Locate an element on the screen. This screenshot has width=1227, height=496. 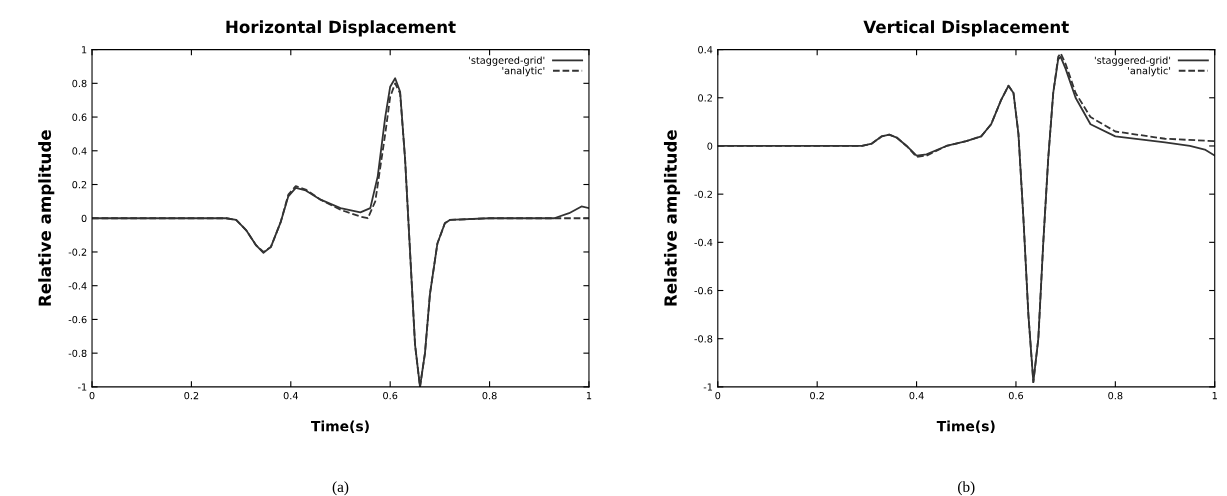
chart-title: Horizontal Displacement is located at coordinates (341, 28).